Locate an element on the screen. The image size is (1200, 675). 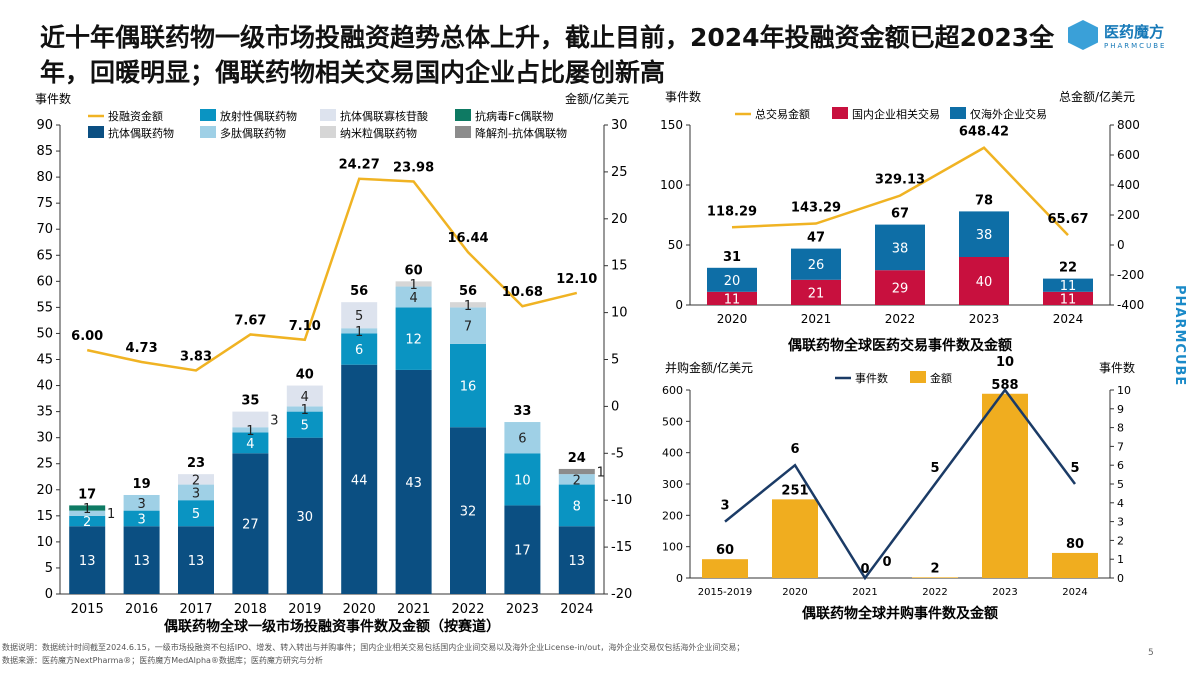
bar-label: 80 is located at coordinates (1075, 544).